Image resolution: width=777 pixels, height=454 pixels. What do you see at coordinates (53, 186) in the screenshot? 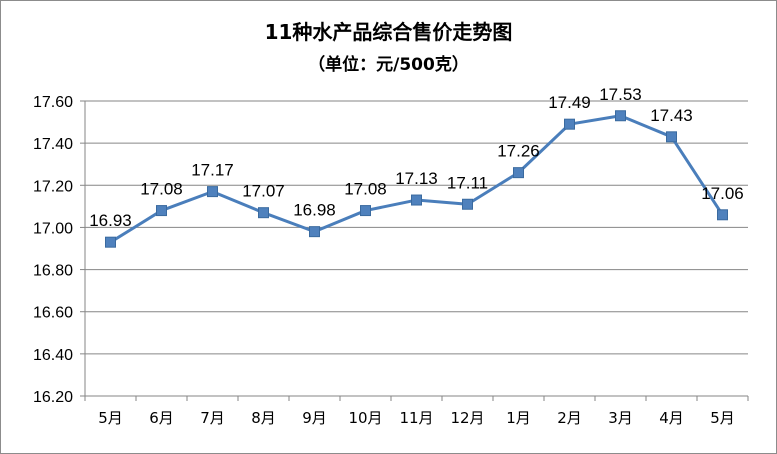
I see `y-tick-label: 17.20` at bounding box center [53, 186].